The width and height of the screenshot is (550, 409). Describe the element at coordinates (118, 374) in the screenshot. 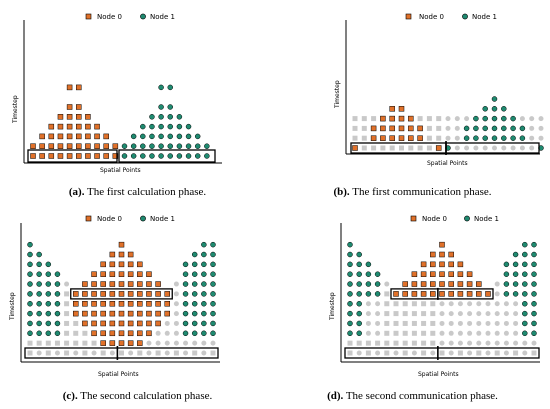

I see `x-axis-label: Spatial Points` at that location.